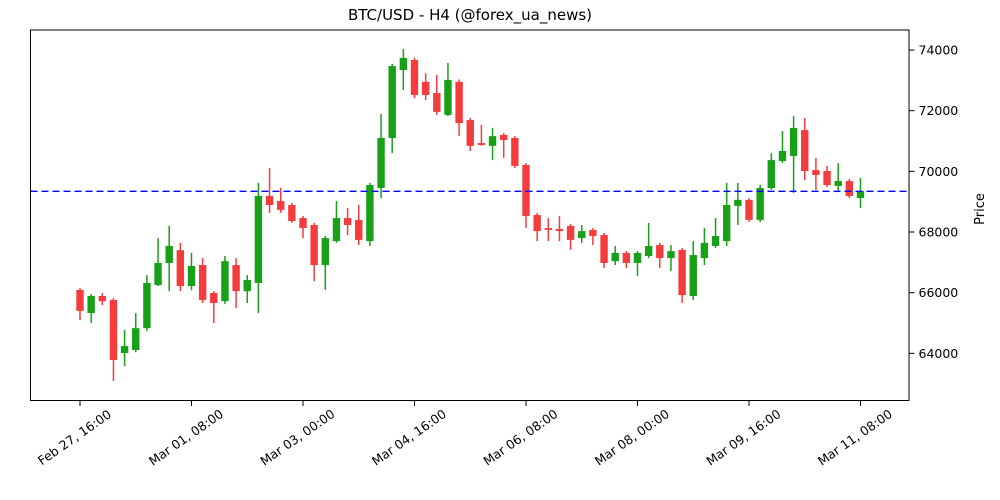 Image resolution: width=1000 pixels, height=500 pixels. Describe the element at coordinates (297, 437) in the screenshot. I see `x-tick-label: Mar 03, 00:00` at that location.